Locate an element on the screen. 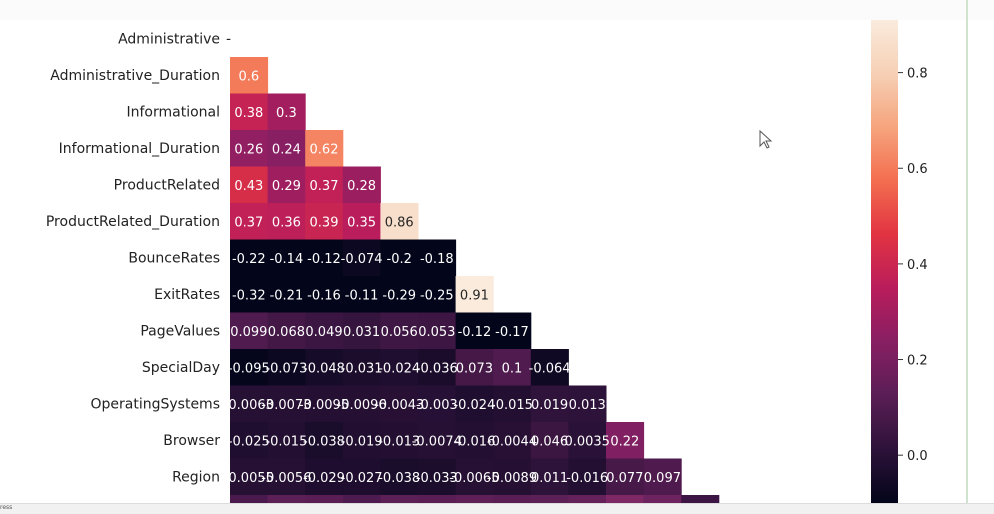 The height and width of the screenshot is (514, 994). heatmap-cell-label: 0.26 is located at coordinates (248, 150).